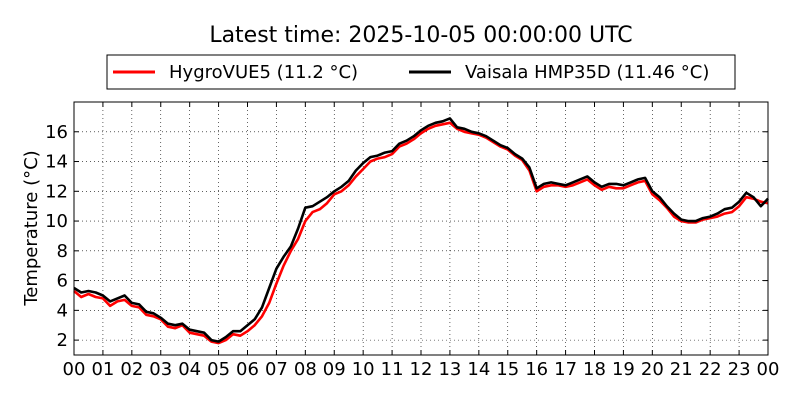 This screenshot has height=400, width=800. What do you see at coordinates (276, 369) in the screenshot?
I see `x-tick-label: 07` at bounding box center [276, 369].